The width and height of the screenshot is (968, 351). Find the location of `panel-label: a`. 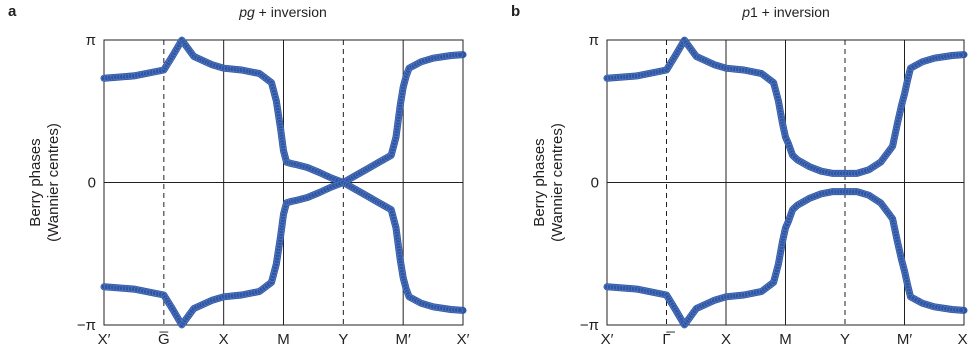

panel-label: a is located at coordinates (12, 11).